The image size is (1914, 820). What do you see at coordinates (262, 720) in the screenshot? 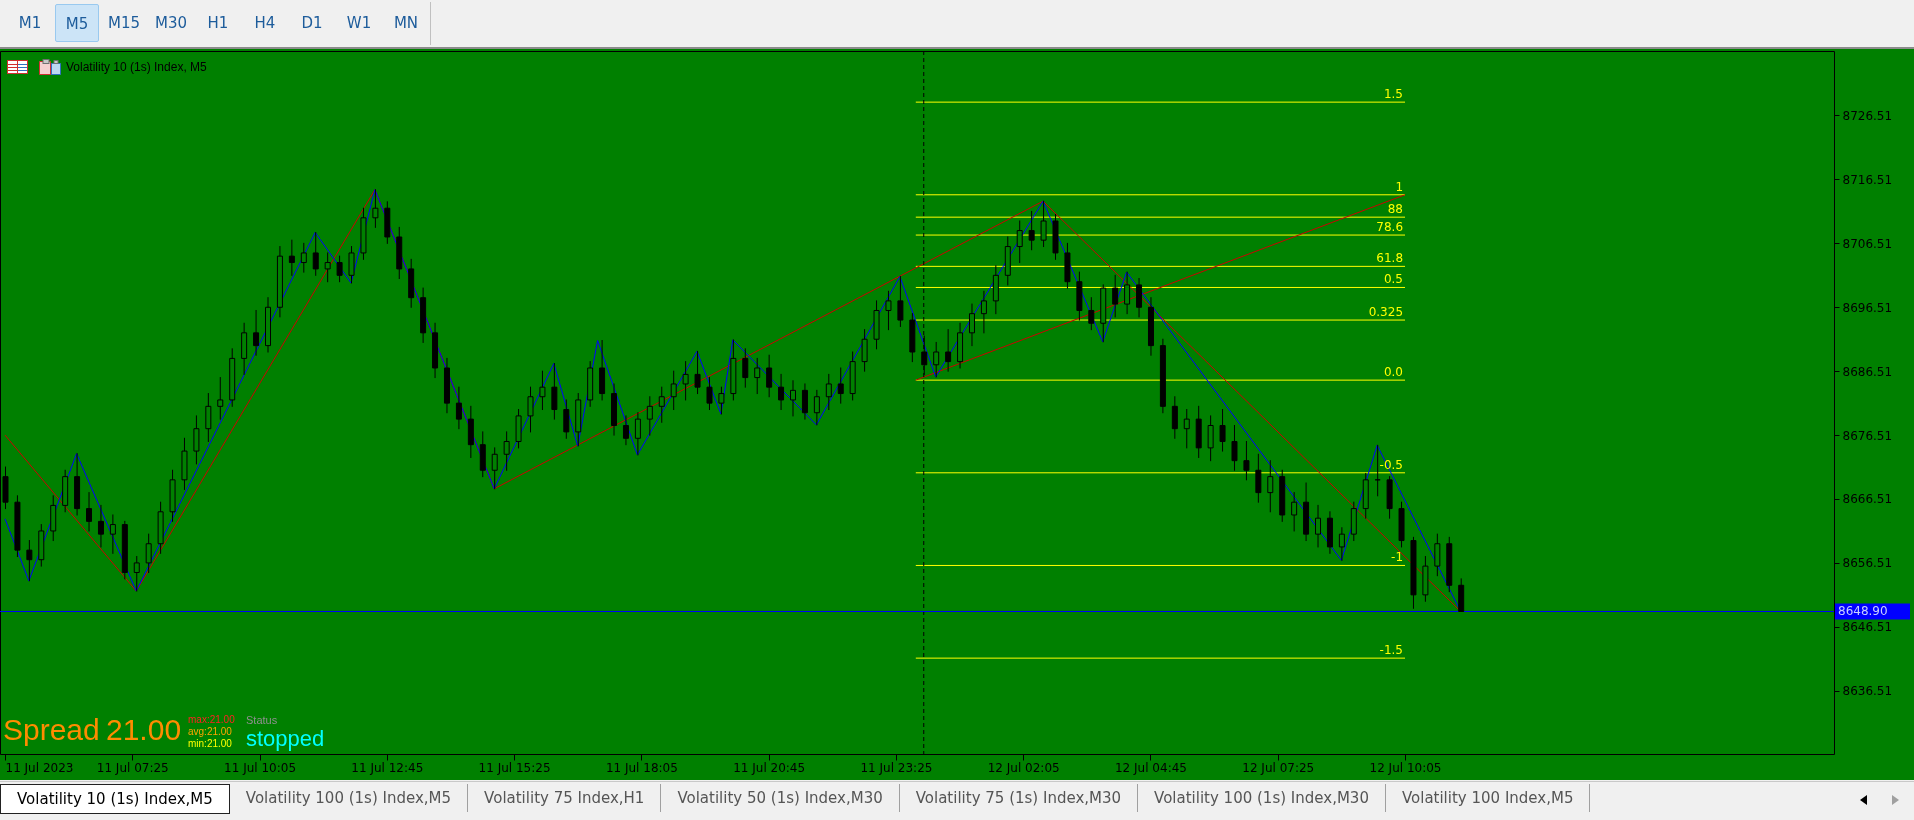
I see `annotation: Status` at bounding box center [262, 720].